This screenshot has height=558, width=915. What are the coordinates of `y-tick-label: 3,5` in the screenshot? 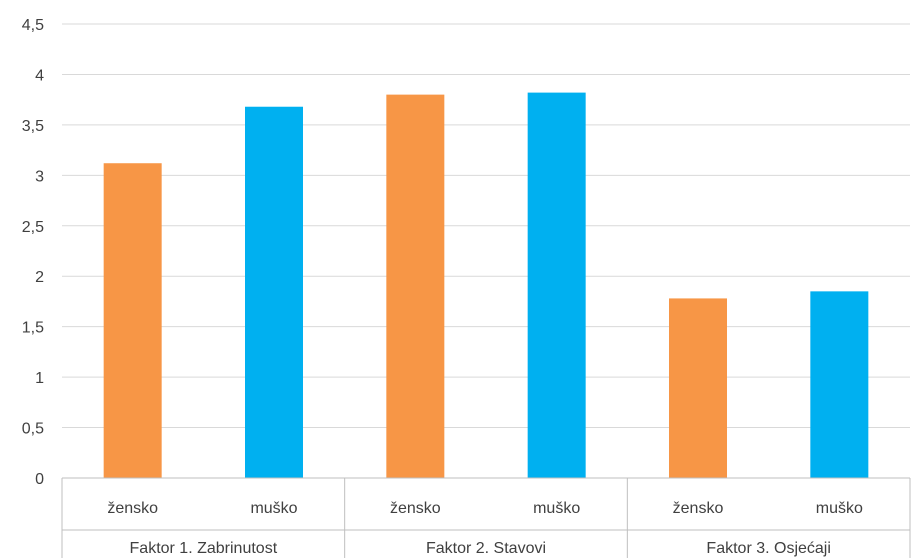 It's located at (33, 126).